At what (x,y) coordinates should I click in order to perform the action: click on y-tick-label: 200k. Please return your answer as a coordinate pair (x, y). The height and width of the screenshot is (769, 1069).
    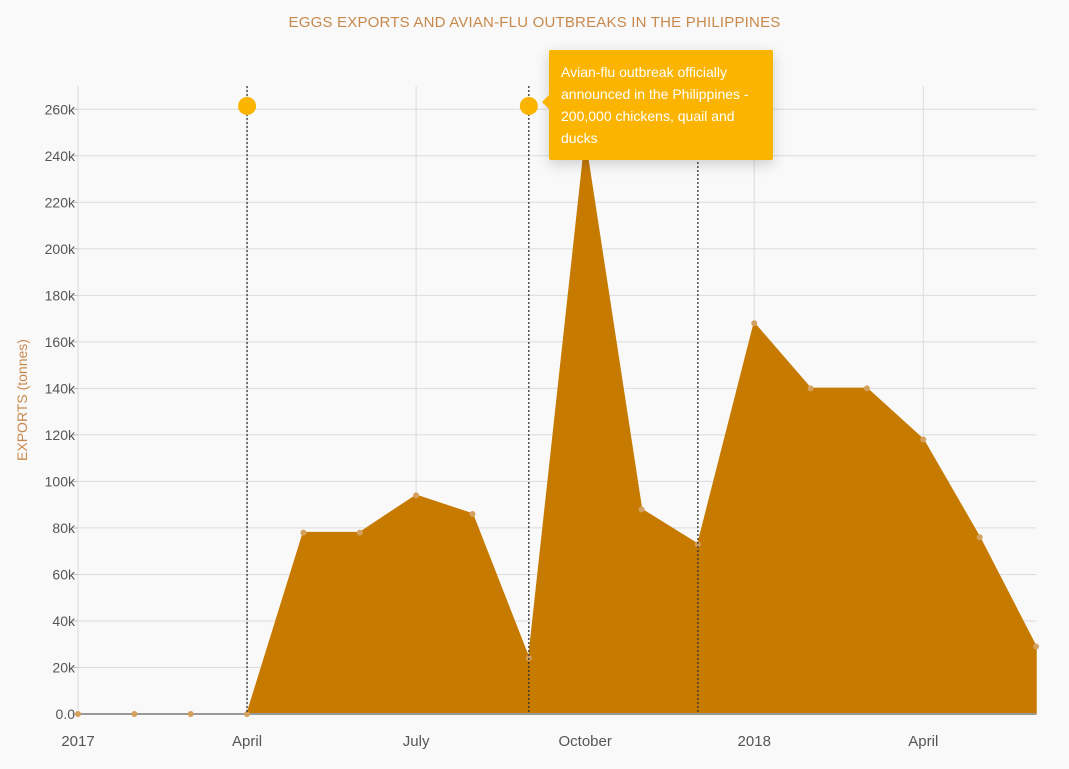
    Looking at the image, I should click on (60, 249).